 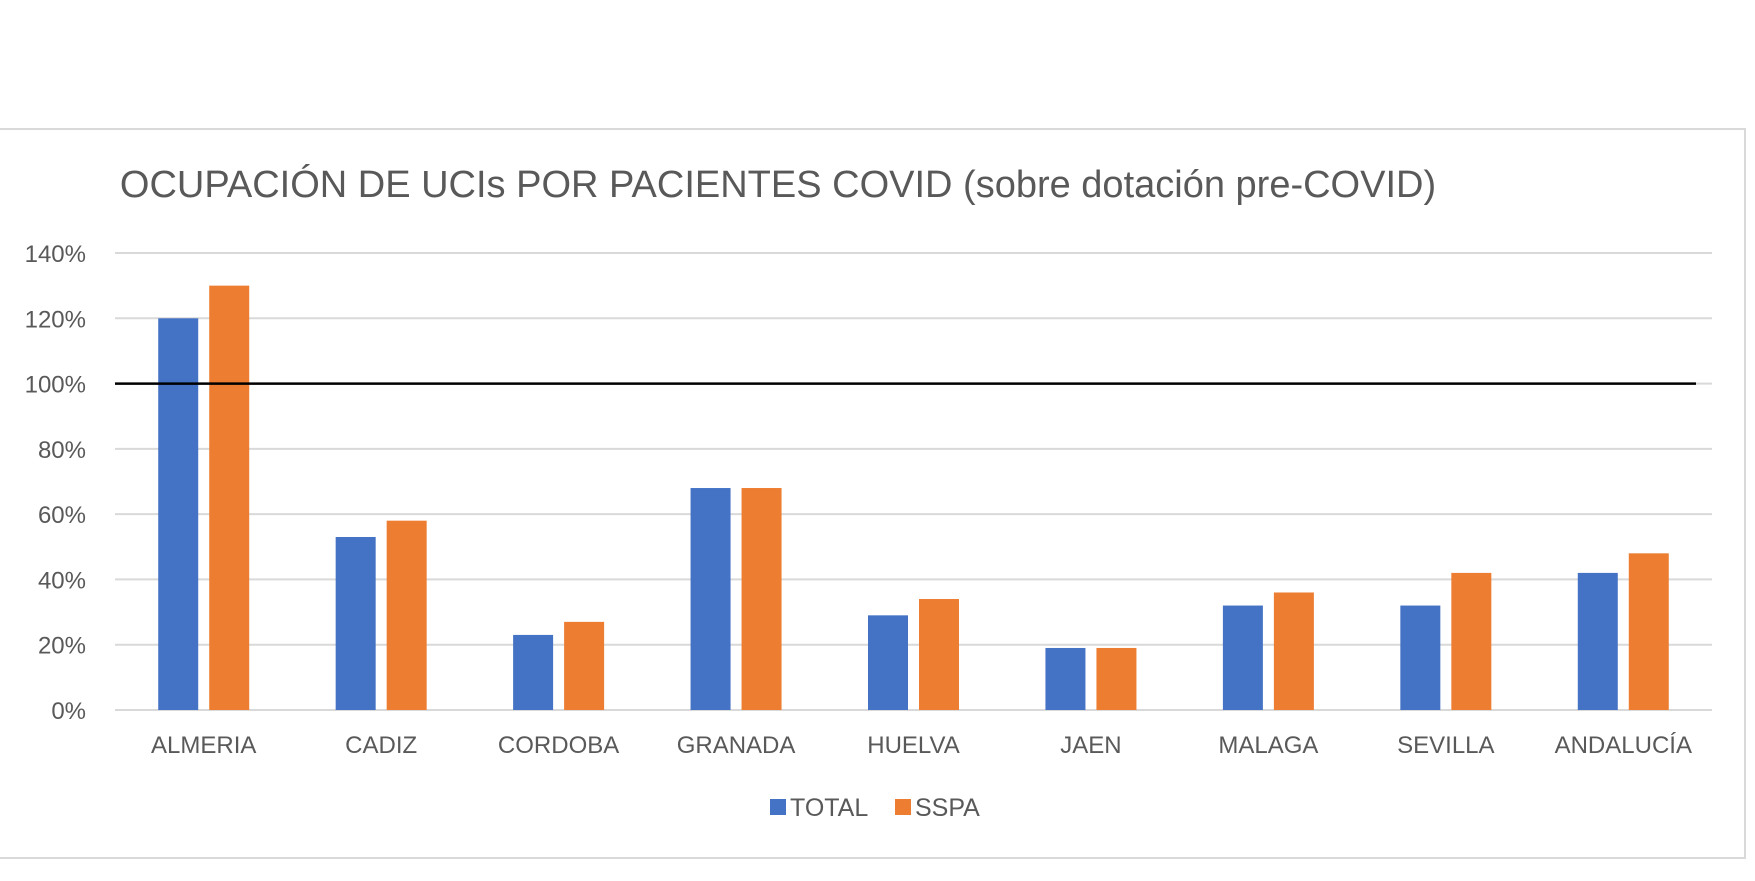 What do you see at coordinates (913, 745) in the screenshot?
I see `x-category-label: HUELVA` at bounding box center [913, 745].